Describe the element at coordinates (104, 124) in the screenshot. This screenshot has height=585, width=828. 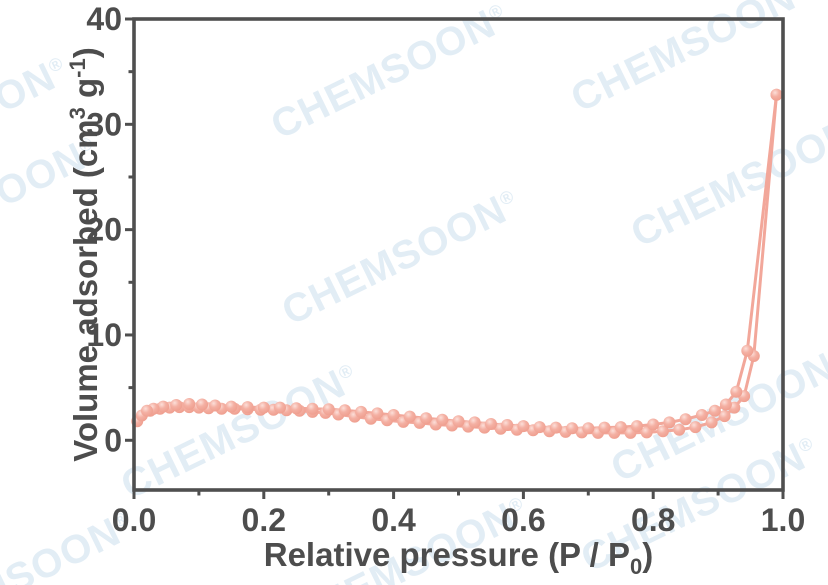
I see `y-tick-label: 30` at that location.